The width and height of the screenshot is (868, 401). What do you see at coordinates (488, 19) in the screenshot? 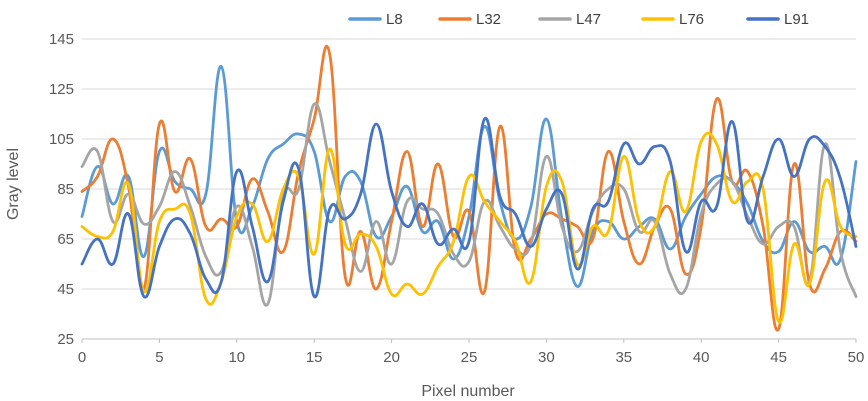
I see `legend-label-l32: L32` at bounding box center [488, 19].